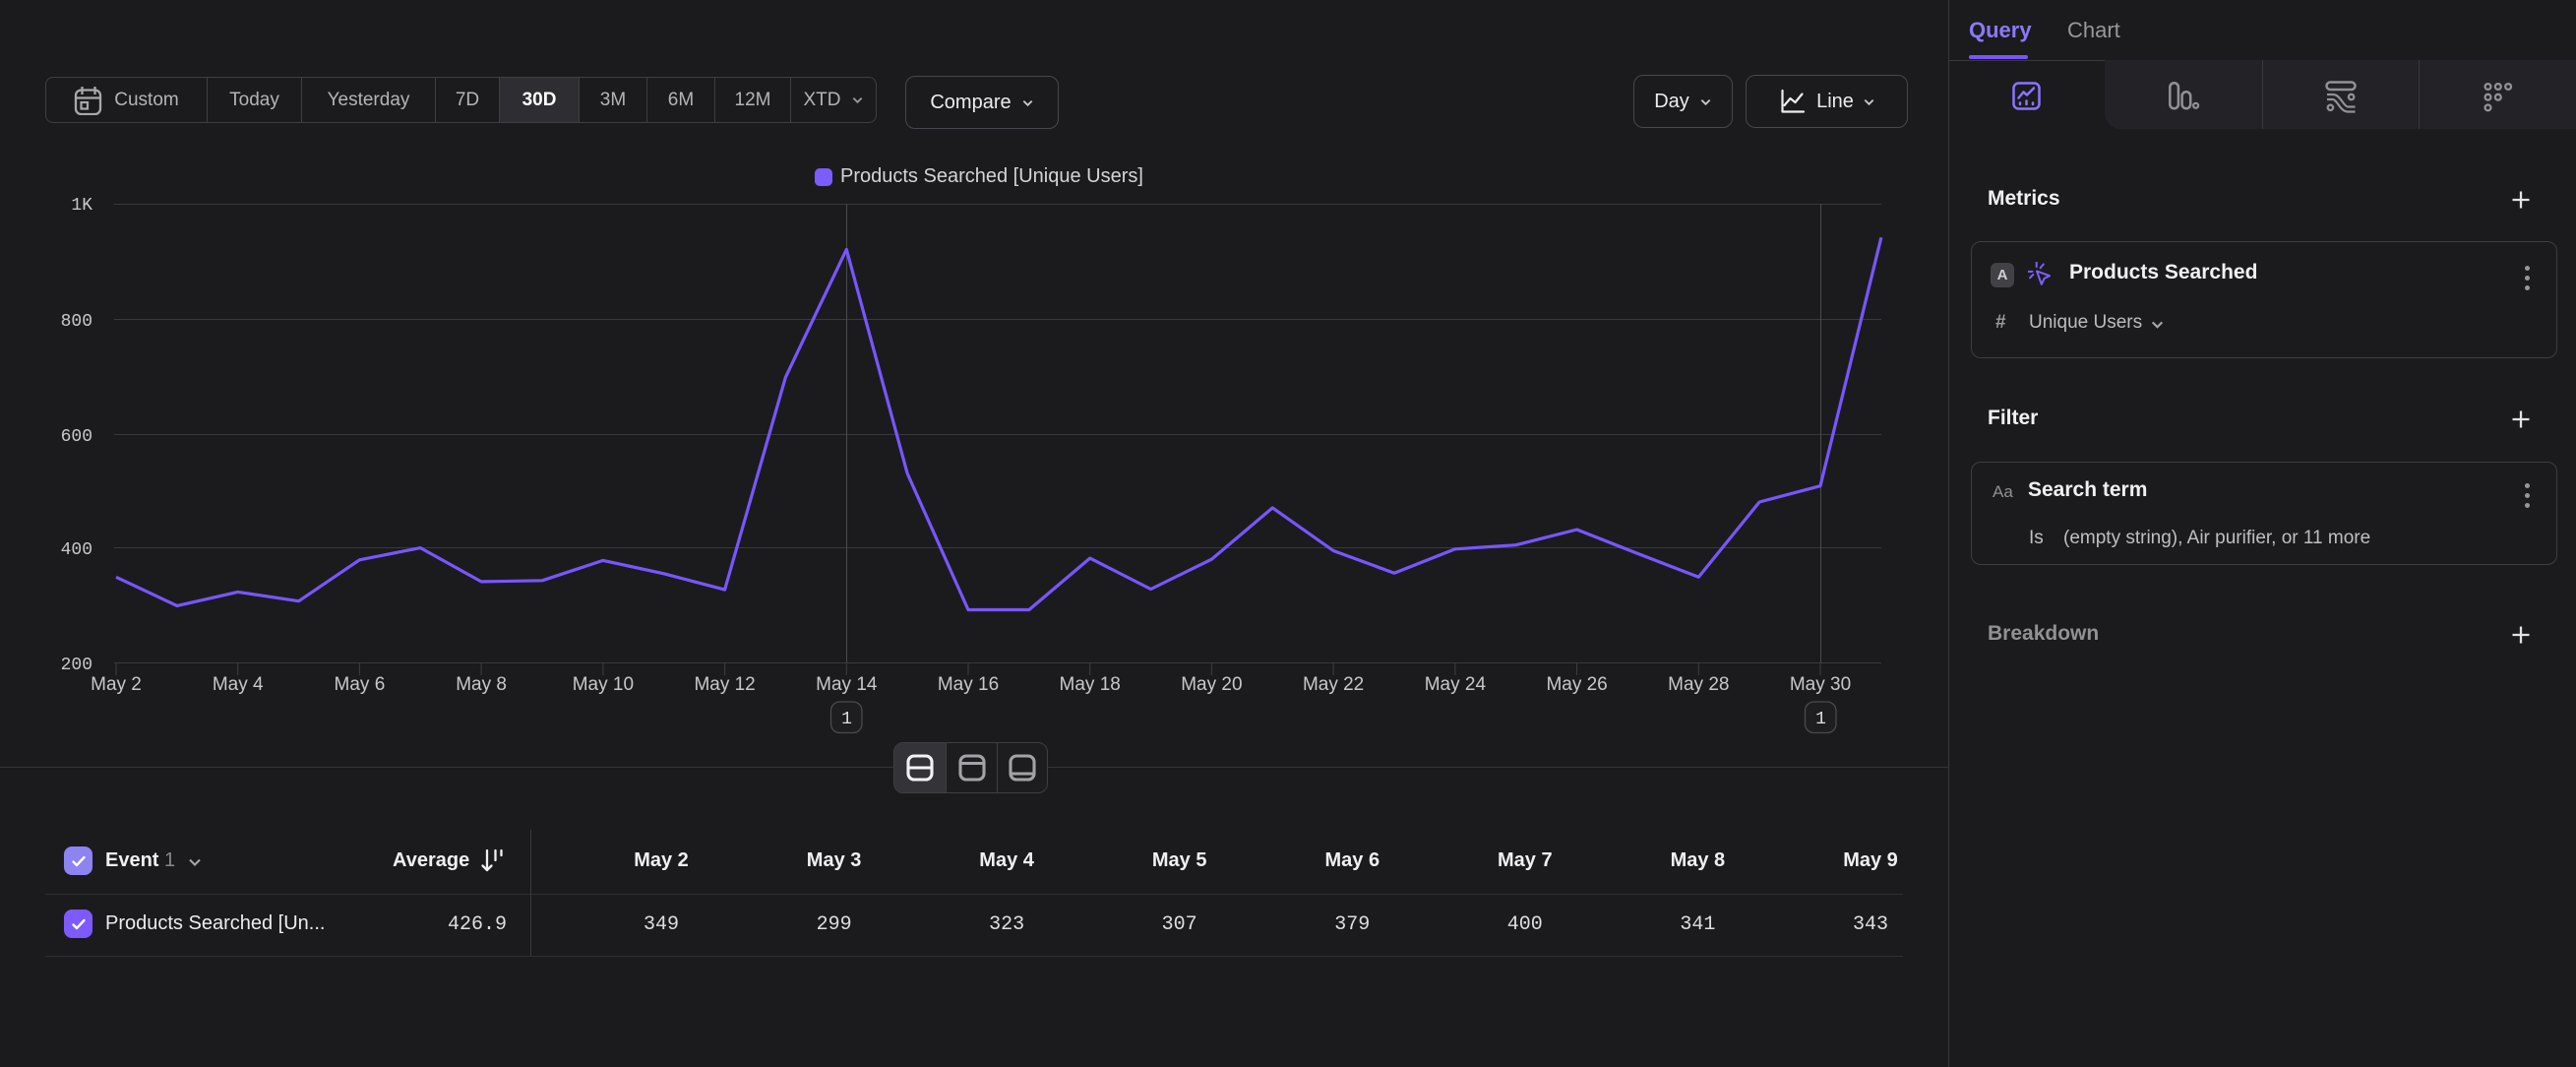 Image resolution: width=2576 pixels, height=1067 pixels. What do you see at coordinates (77, 322) in the screenshot?
I see `svg-text: 800` at bounding box center [77, 322].